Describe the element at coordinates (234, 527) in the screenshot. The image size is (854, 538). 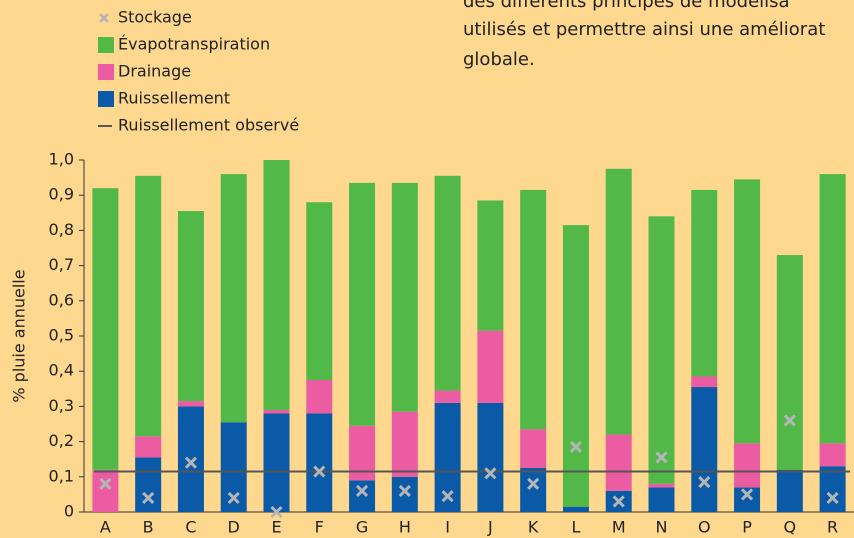
I see `x-tick-label: D` at that location.